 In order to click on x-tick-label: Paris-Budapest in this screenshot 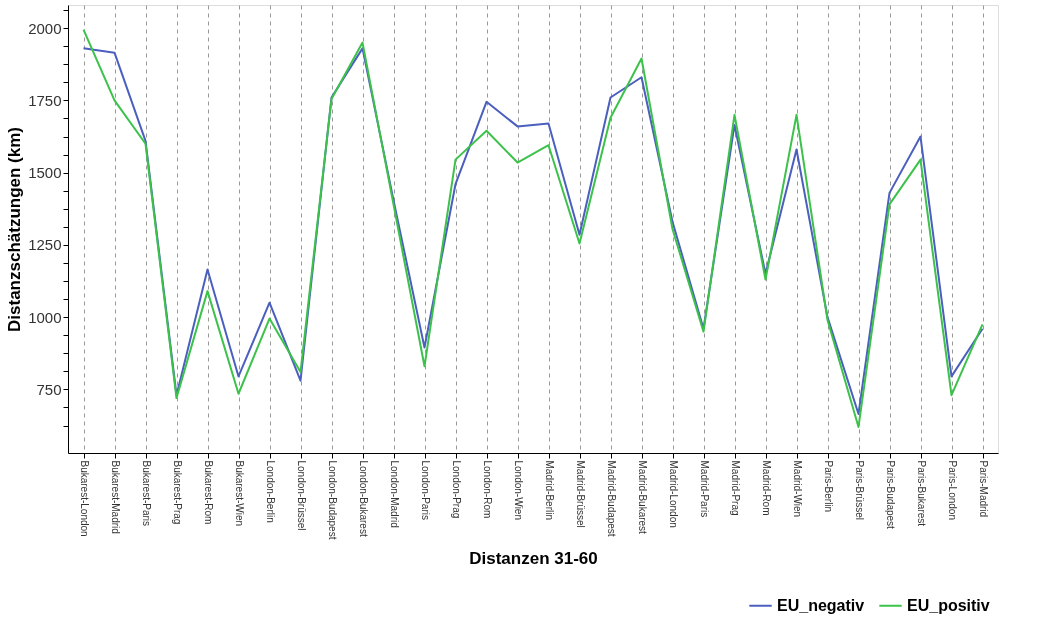, I will do `click(890, 495)`.